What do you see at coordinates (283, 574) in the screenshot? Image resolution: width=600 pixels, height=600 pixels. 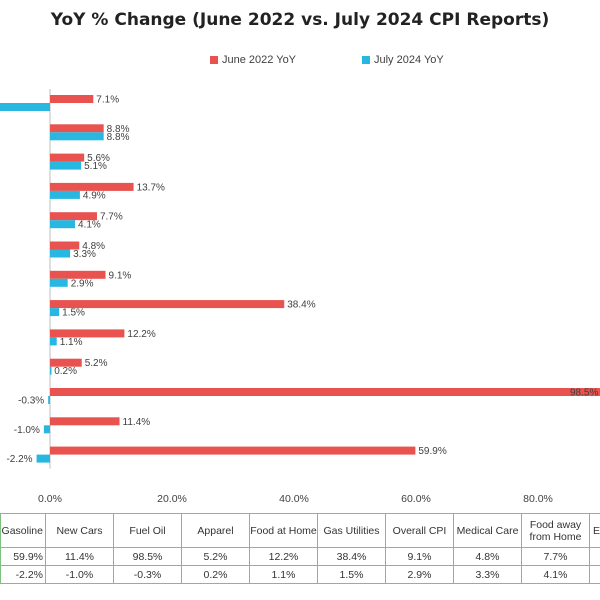 I see `table-cell: 1.1%` at bounding box center [283, 574].